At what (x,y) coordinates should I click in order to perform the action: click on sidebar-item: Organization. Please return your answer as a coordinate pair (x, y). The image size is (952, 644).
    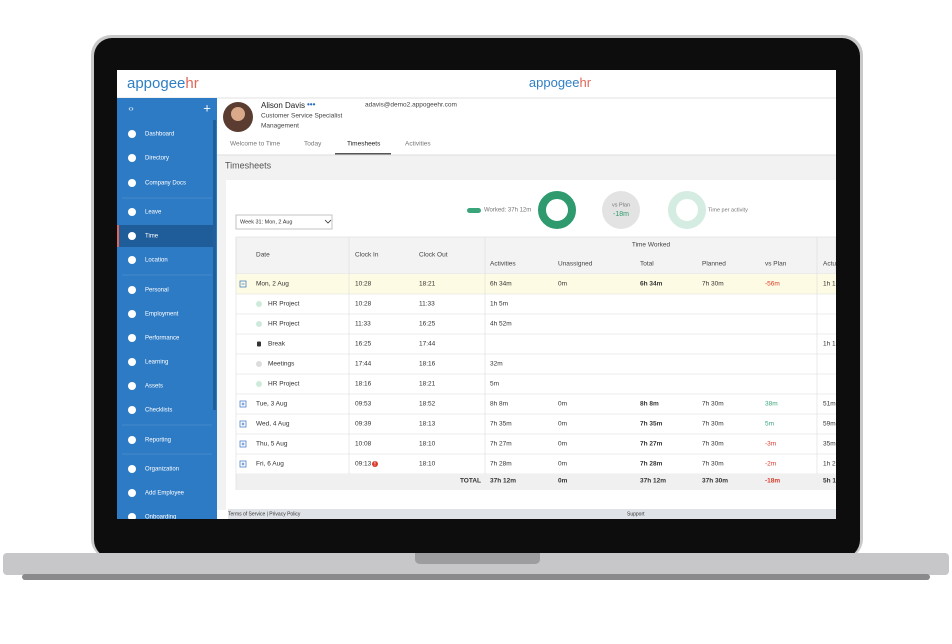
    Looking at the image, I should click on (162, 470).